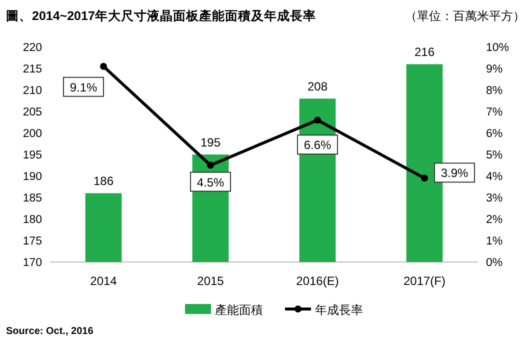 The image size is (531, 346). I want to click on x-tick-label: 2016(E), so click(317, 281).